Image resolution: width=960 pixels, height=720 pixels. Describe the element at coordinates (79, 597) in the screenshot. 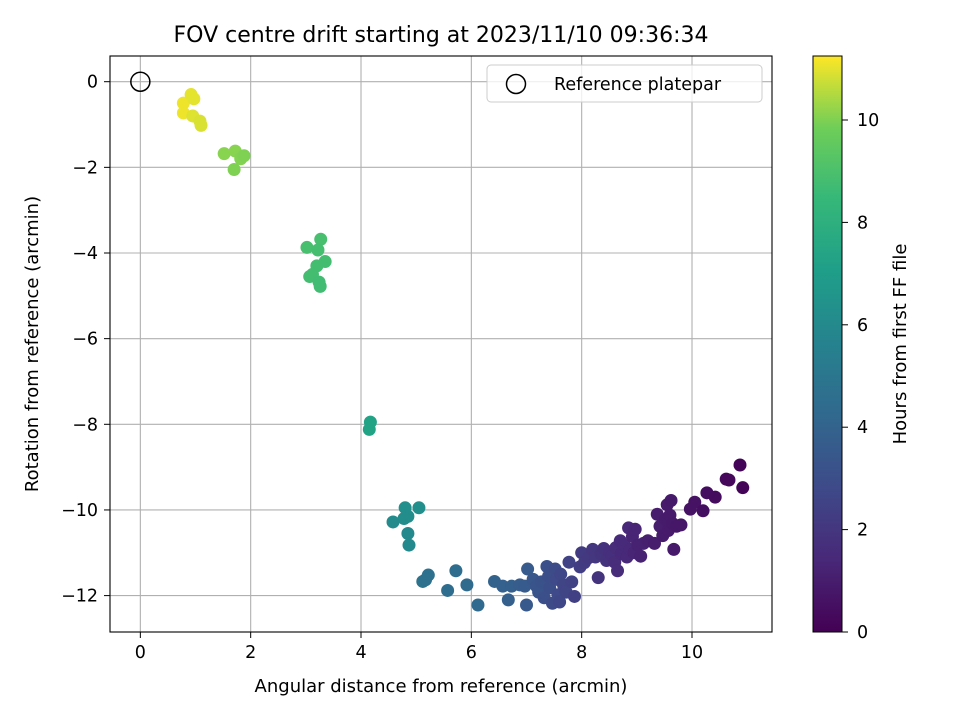

I see `y-tick-label: −12` at that location.